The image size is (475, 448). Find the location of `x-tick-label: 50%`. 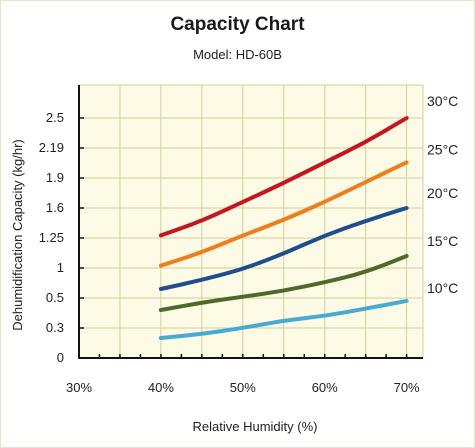

x-tick-label: 50% is located at coordinates (243, 387).